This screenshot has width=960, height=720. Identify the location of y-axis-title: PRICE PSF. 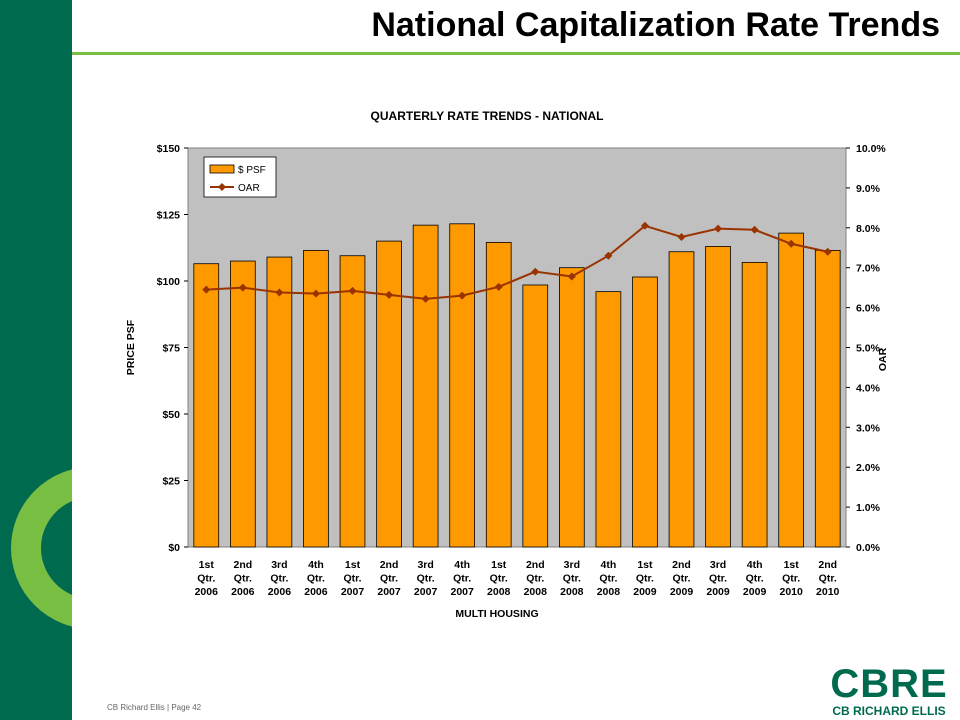
(131, 347).